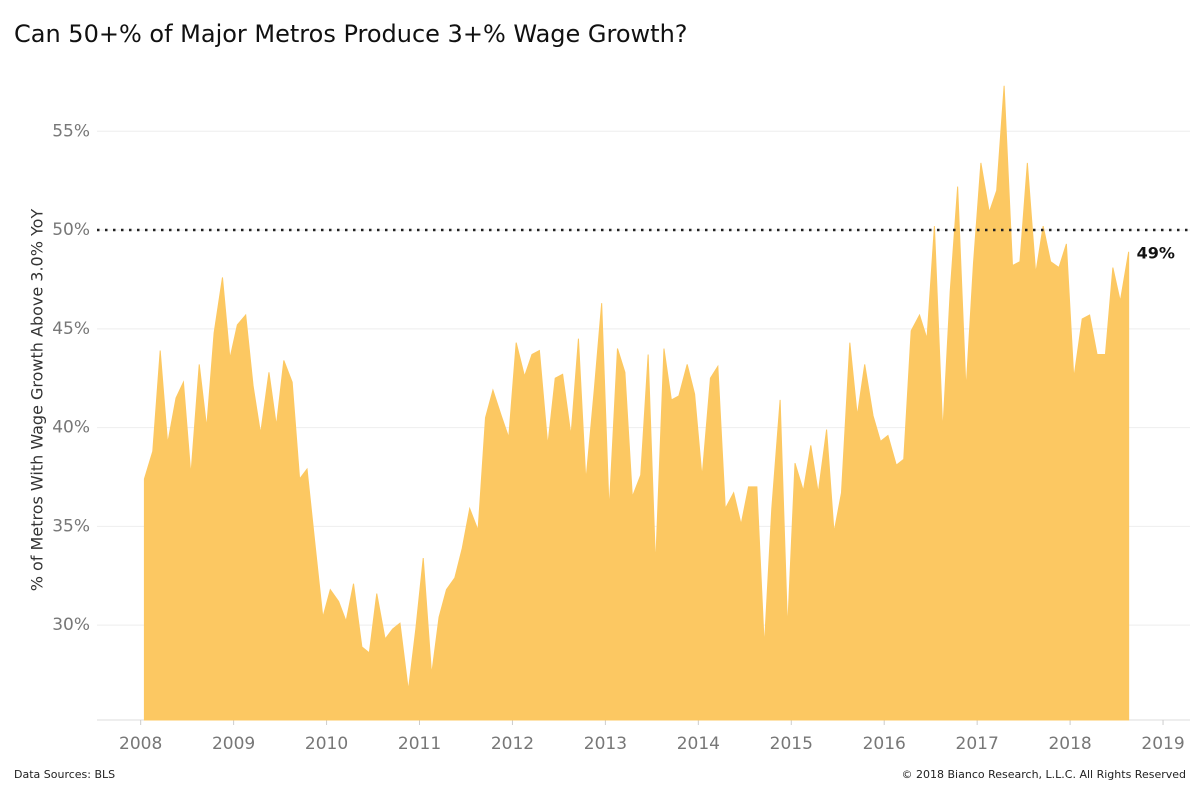 This screenshot has height=800, width=1200. What do you see at coordinates (884, 744) in the screenshot?
I see `x-tick-label: 2016` at bounding box center [884, 744].